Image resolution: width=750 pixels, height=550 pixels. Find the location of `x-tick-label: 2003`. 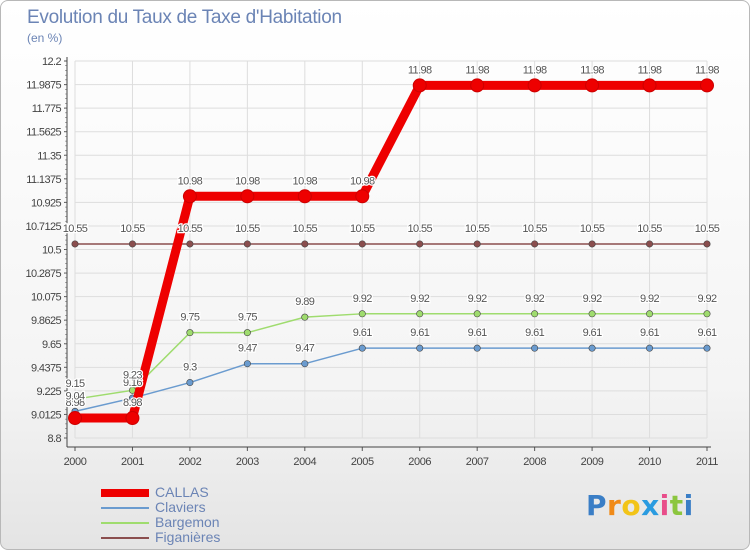

x-tick-label: 2003 is located at coordinates (247, 462).